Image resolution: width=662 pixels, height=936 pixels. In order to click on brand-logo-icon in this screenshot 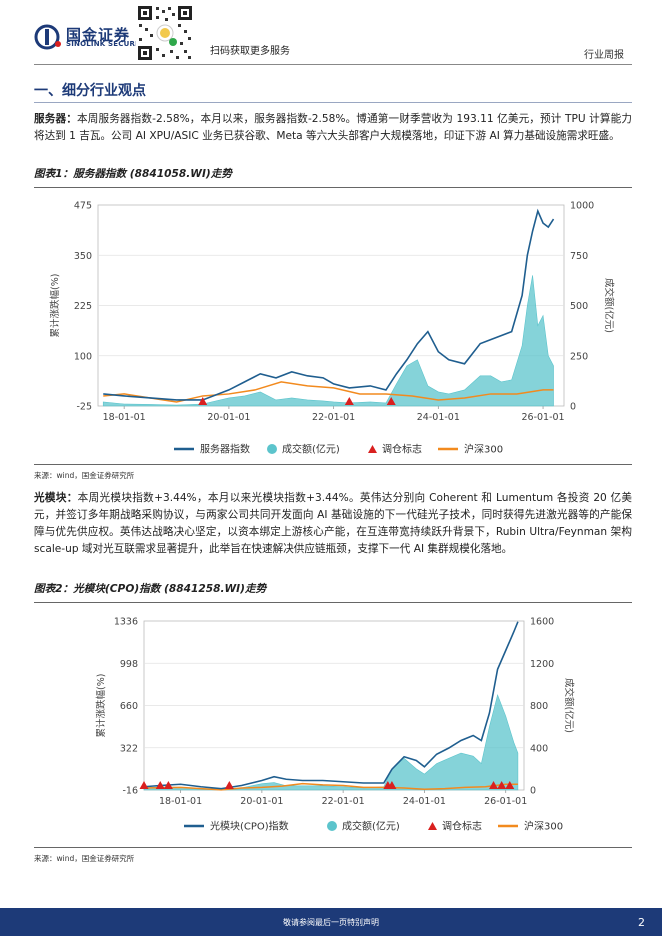, I will do `click(49, 37)`.